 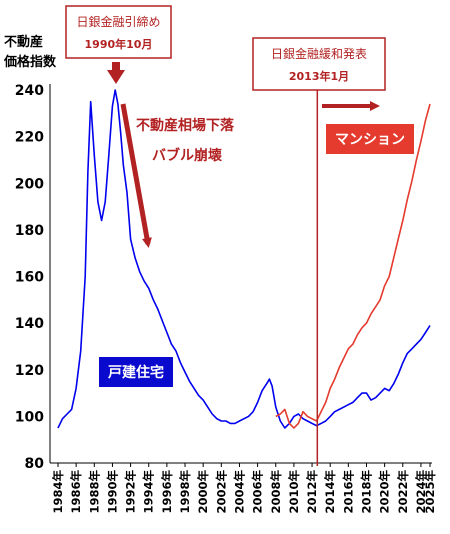 What do you see at coordinates (330, 492) in the screenshot?
I see `x-tick-label: 2014年` at bounding box center [330, 492].